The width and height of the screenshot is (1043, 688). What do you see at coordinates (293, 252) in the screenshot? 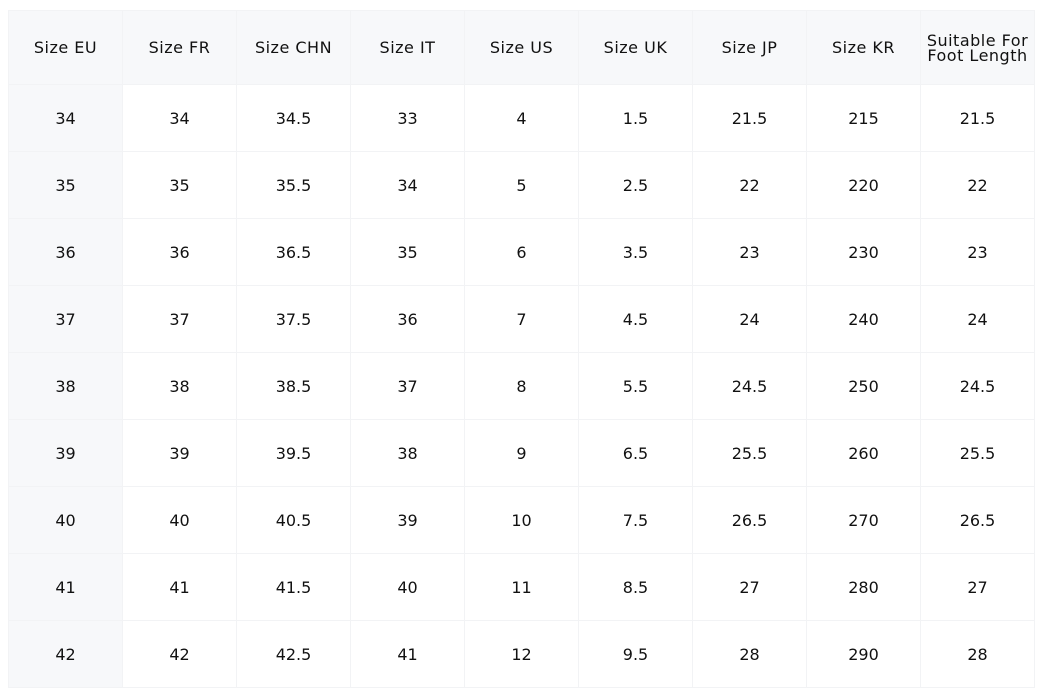
I see `table-cell: 36.5` at bounding box center [293, 252].